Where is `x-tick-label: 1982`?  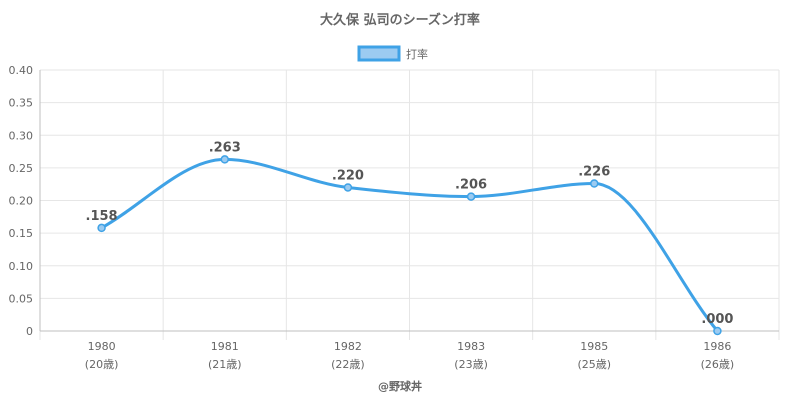
x-tick-label: 1982 is located at coordinates (348, 346).